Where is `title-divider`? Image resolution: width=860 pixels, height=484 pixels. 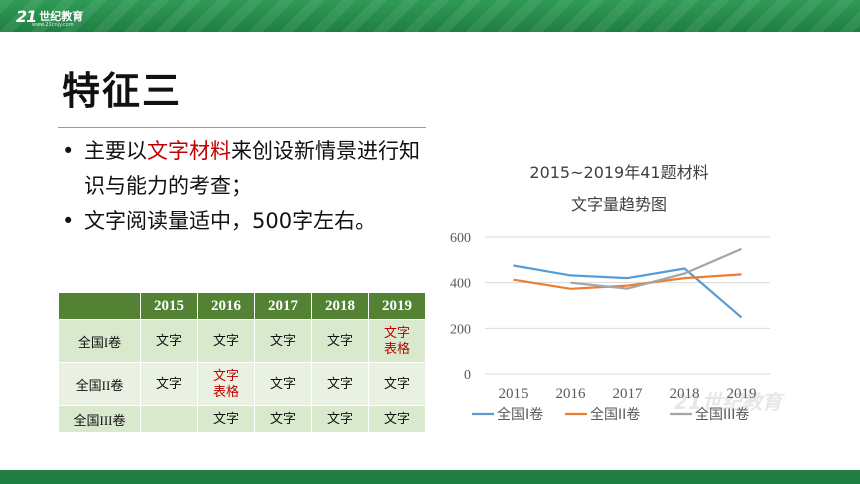
title-divider is located at coordinates (242, 127).